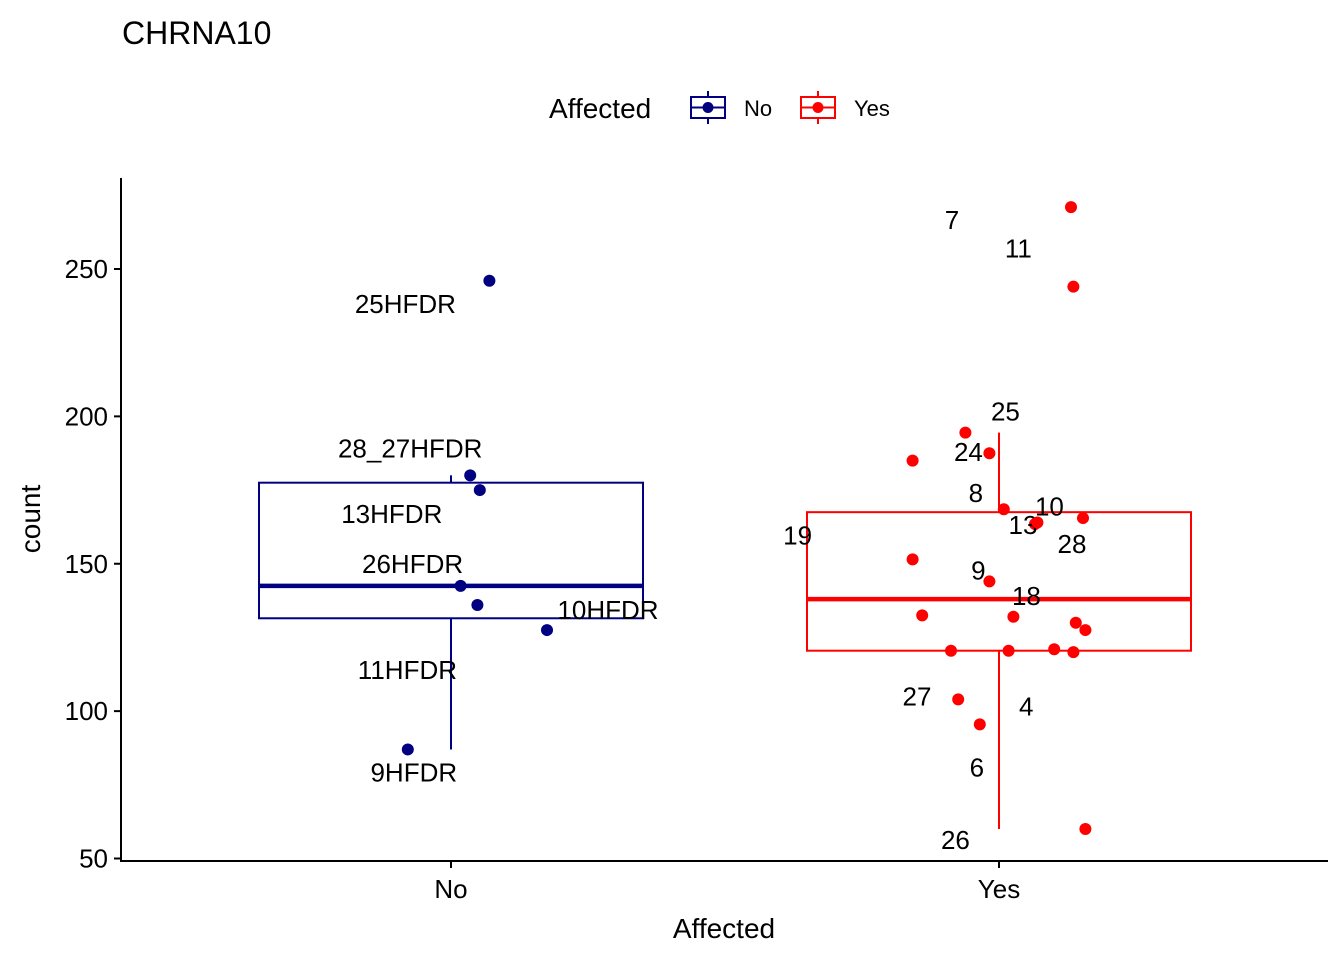  Describe the element at coordinates (1049, 506) in the screenshot. I see `point-label: 10` at that location.